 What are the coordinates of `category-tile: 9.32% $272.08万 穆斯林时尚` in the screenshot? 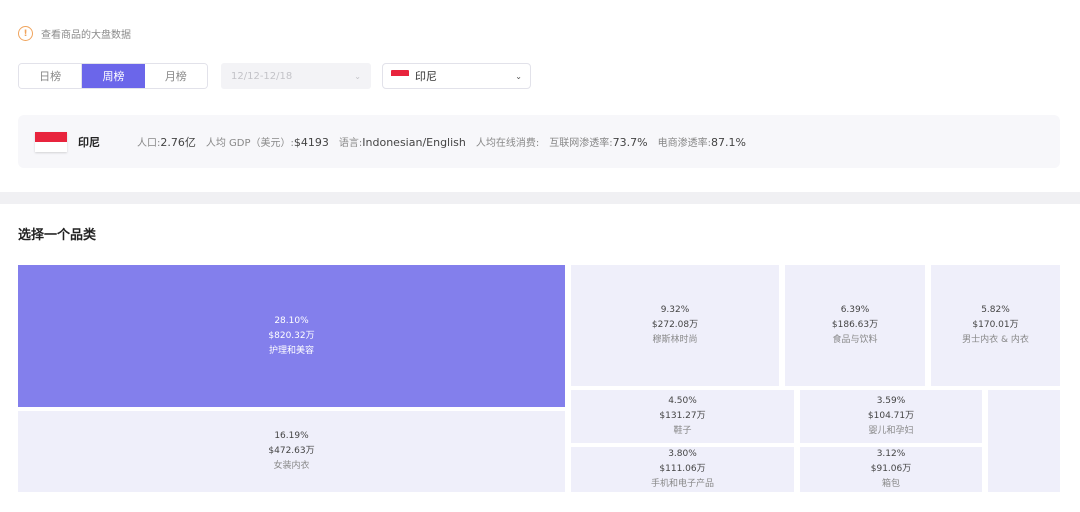 It's located at (675, 325).